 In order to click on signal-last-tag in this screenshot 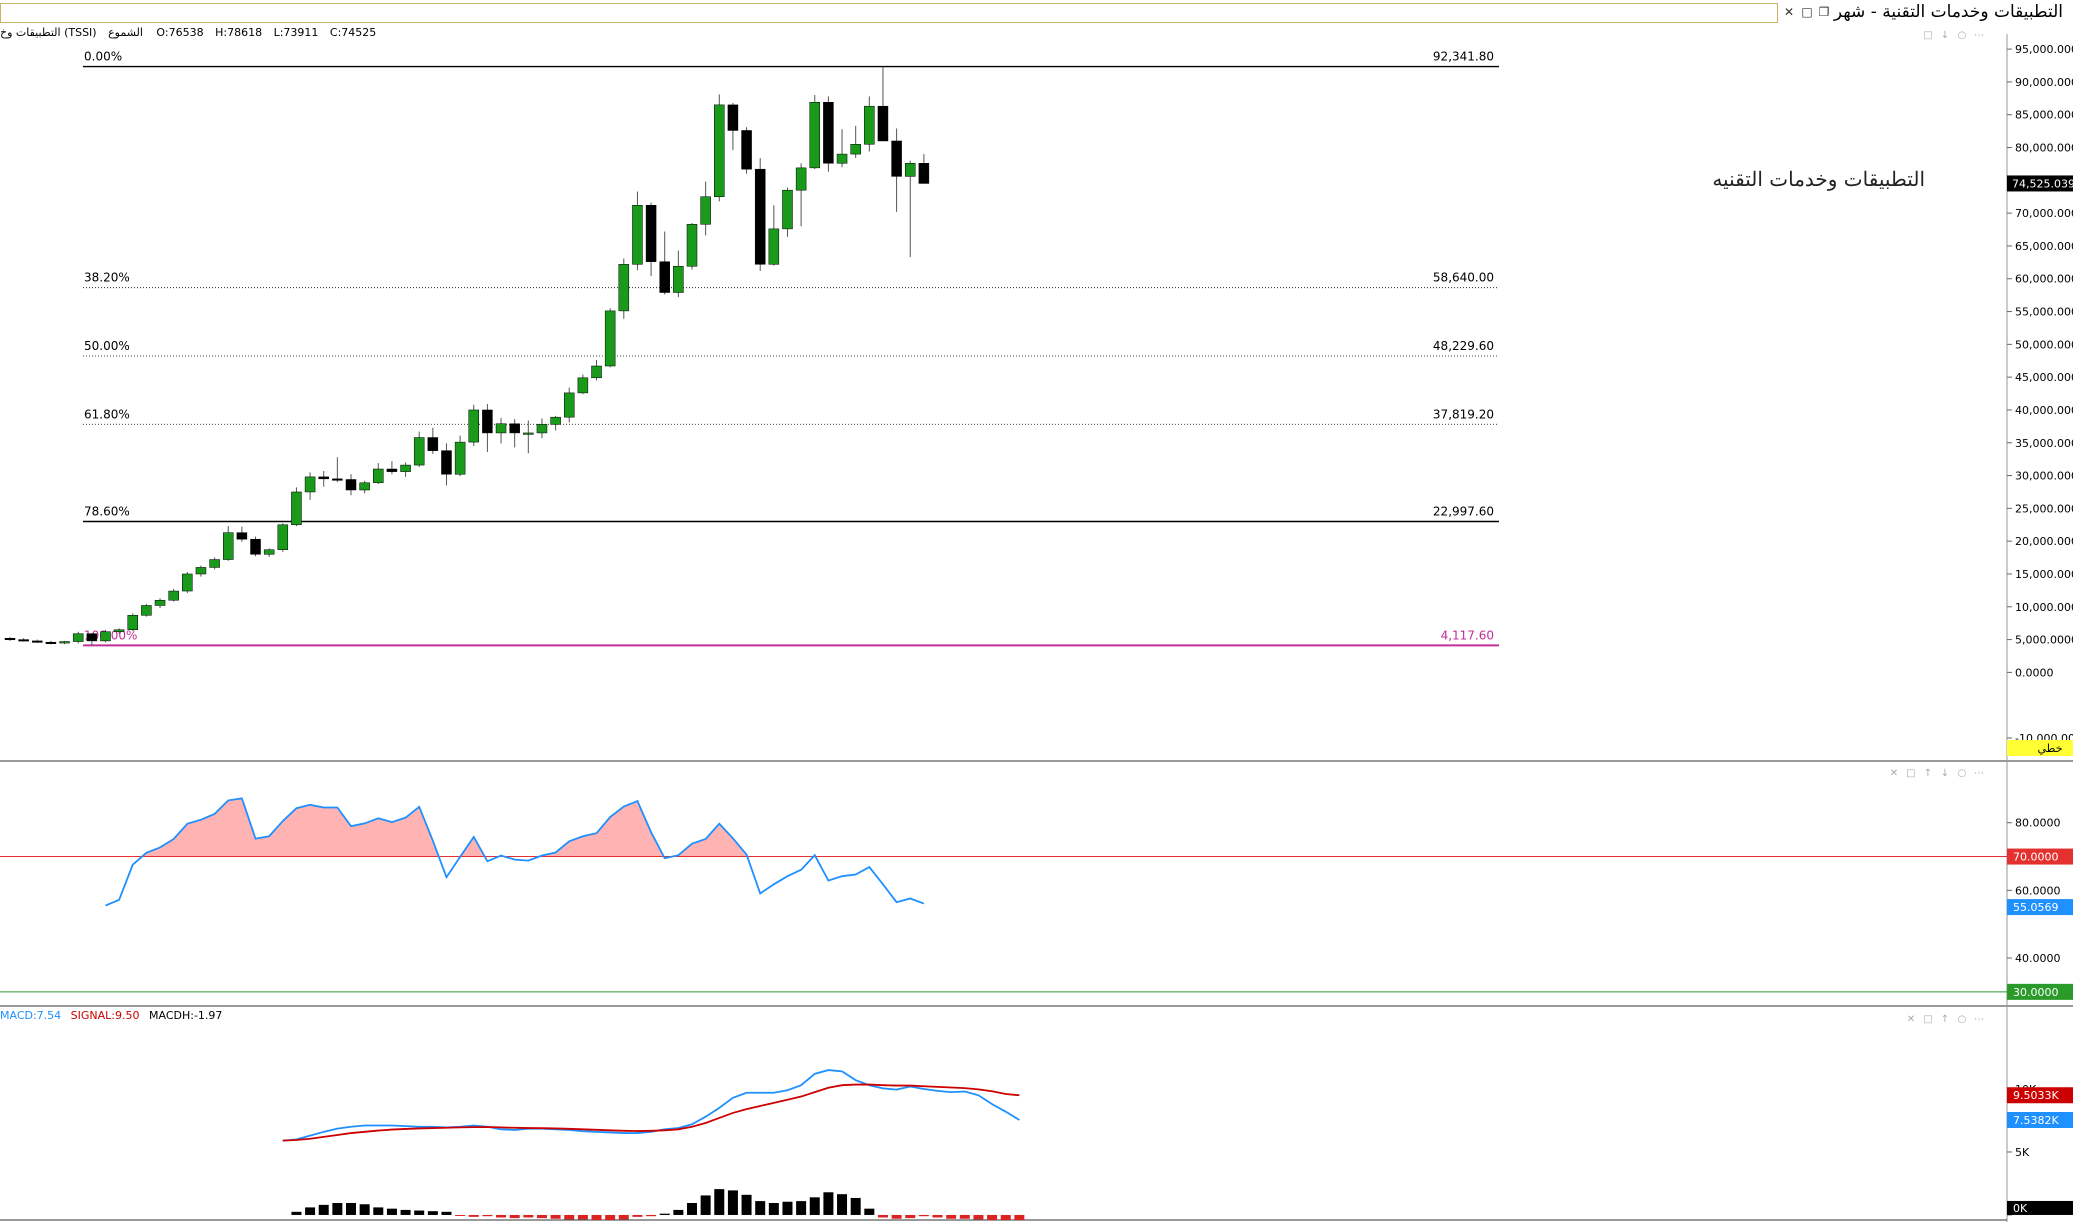, I will do `click(2040, 1095)`.